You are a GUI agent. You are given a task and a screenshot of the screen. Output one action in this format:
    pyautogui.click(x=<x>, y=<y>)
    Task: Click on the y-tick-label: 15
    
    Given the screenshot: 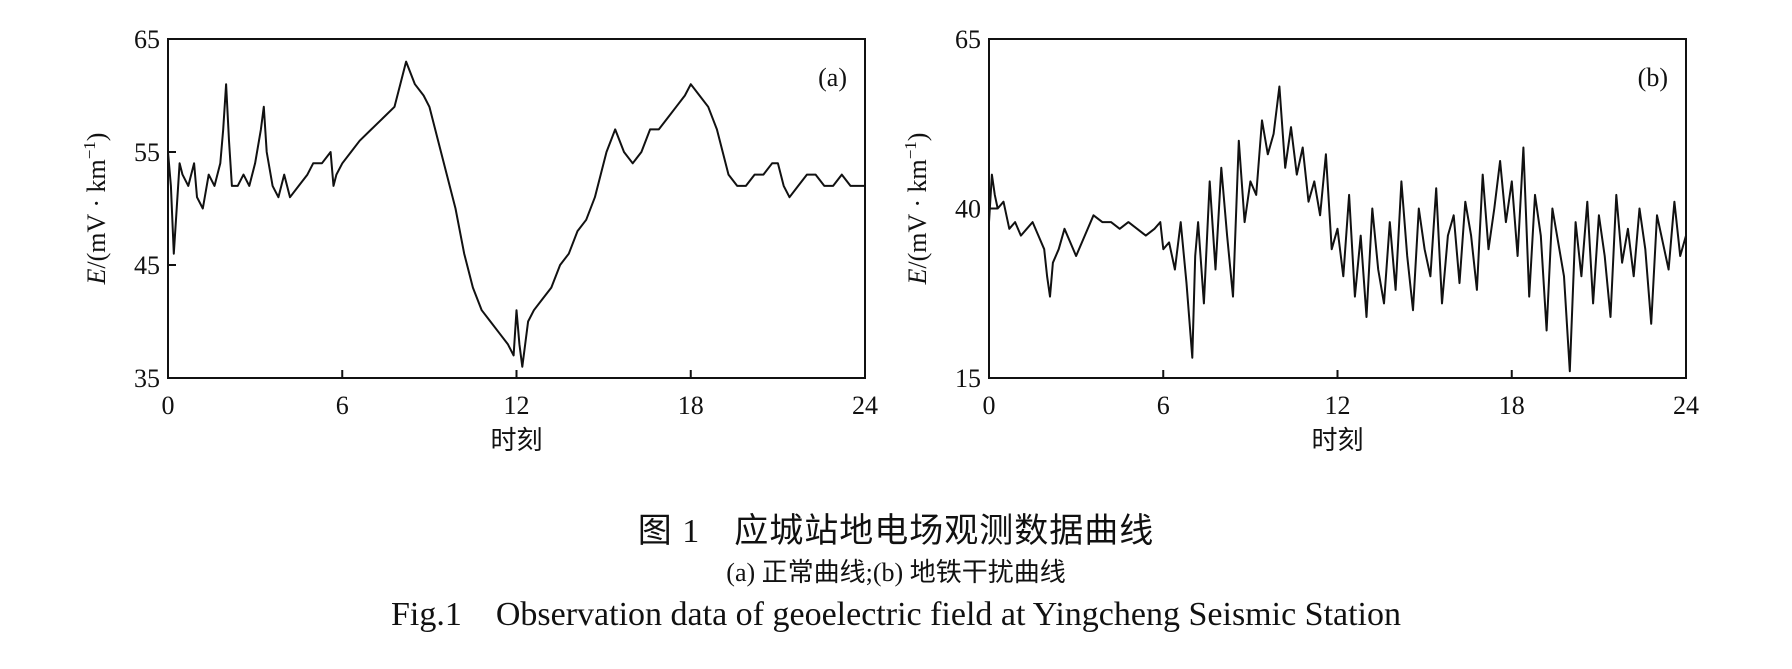 What is the action you would take?
    pyautogui.click(x=968, y=378)
    